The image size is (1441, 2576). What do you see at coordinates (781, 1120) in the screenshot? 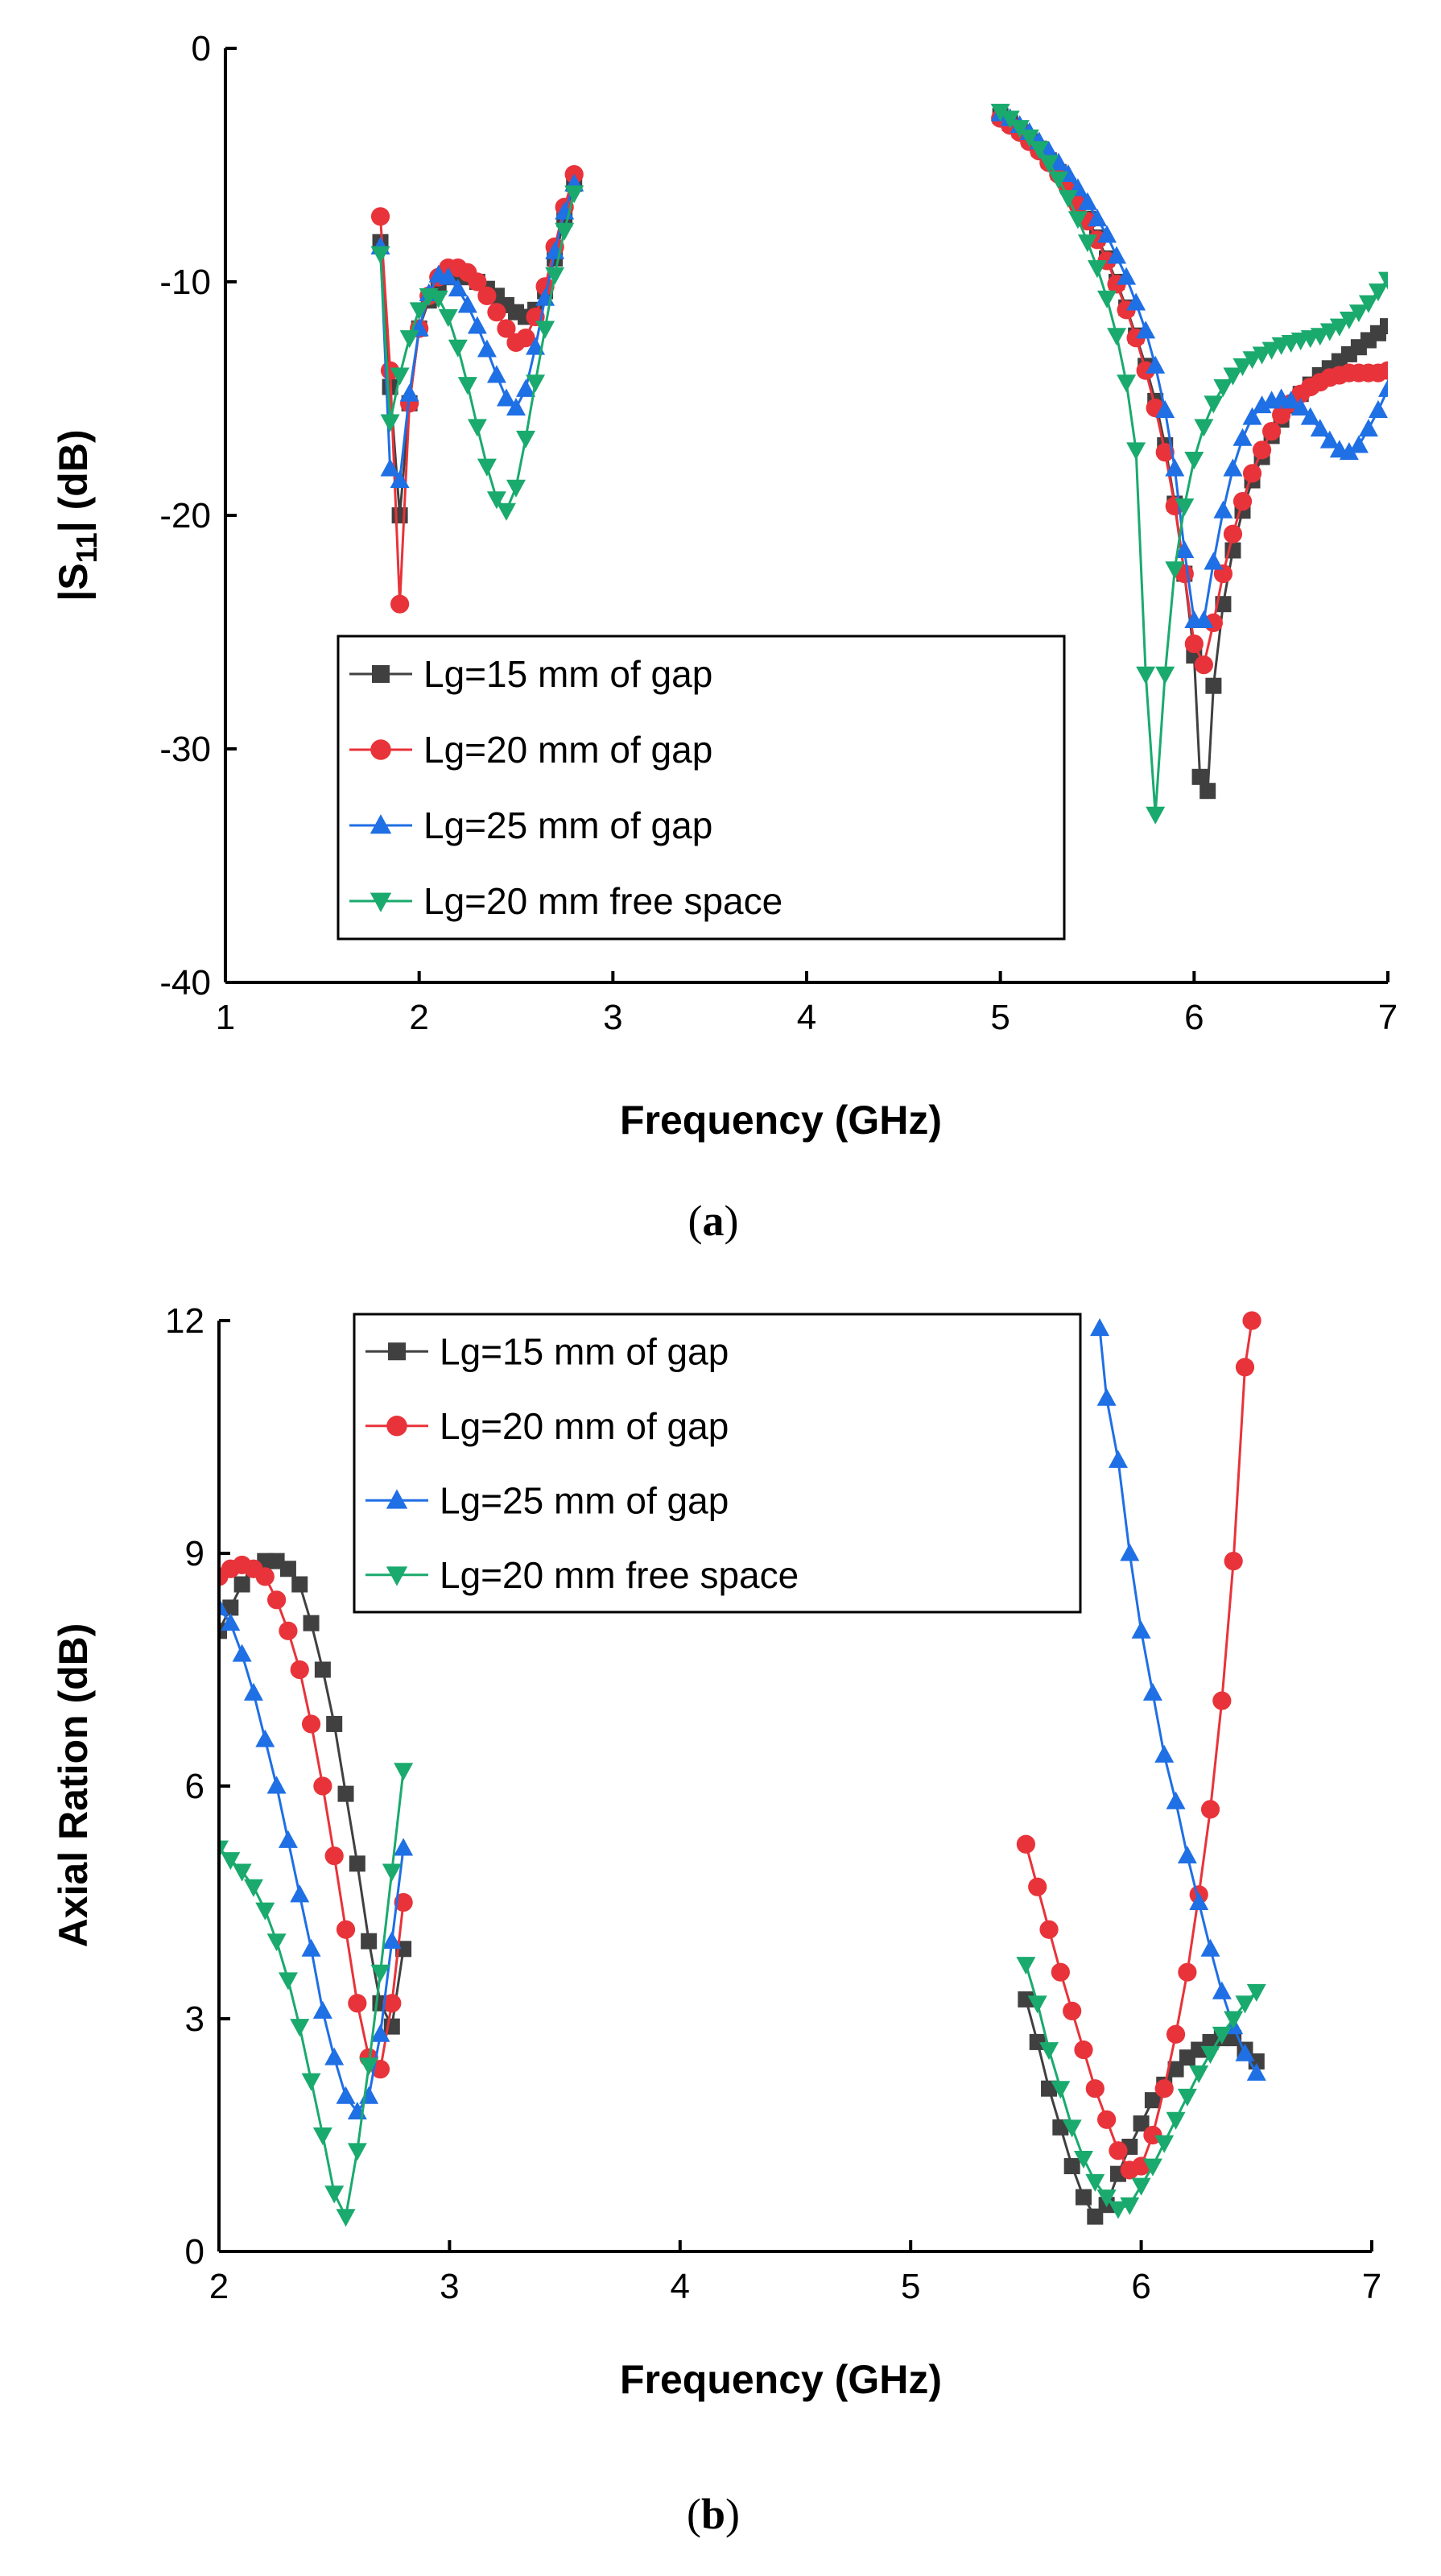
I see `chart-a-x-axis-label: Frequency (GHz)` at bounding box center [781, 1120].